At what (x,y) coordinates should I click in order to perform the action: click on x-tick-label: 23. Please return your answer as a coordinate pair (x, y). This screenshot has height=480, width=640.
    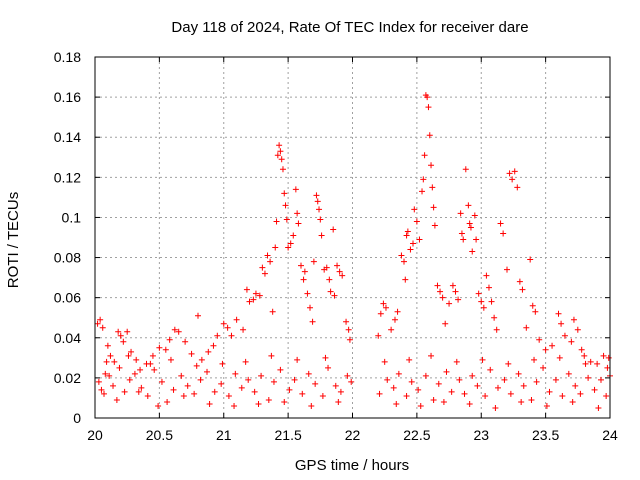
    Looking at the image, I should click on (481, 435).